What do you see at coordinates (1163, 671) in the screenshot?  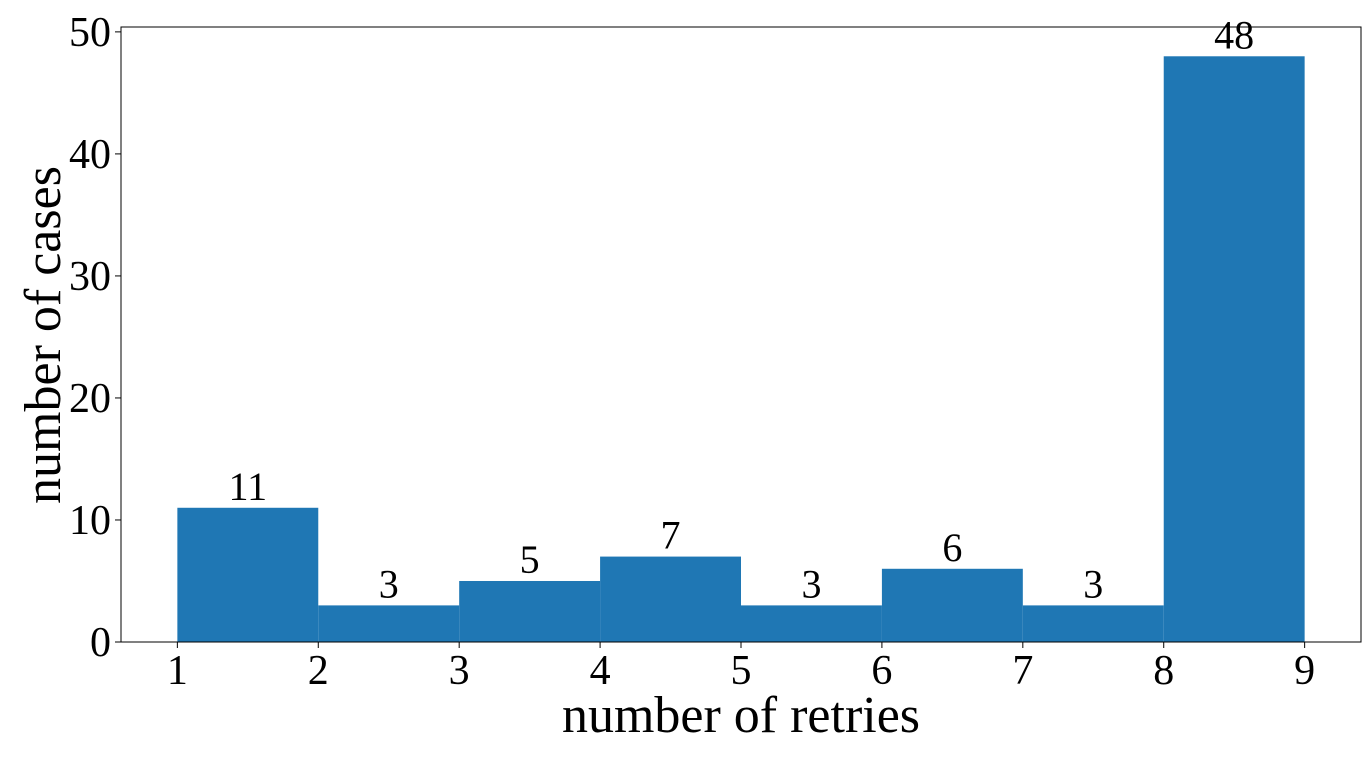 I see `x-tick-label: 8` at bounding box center [1163, 671].